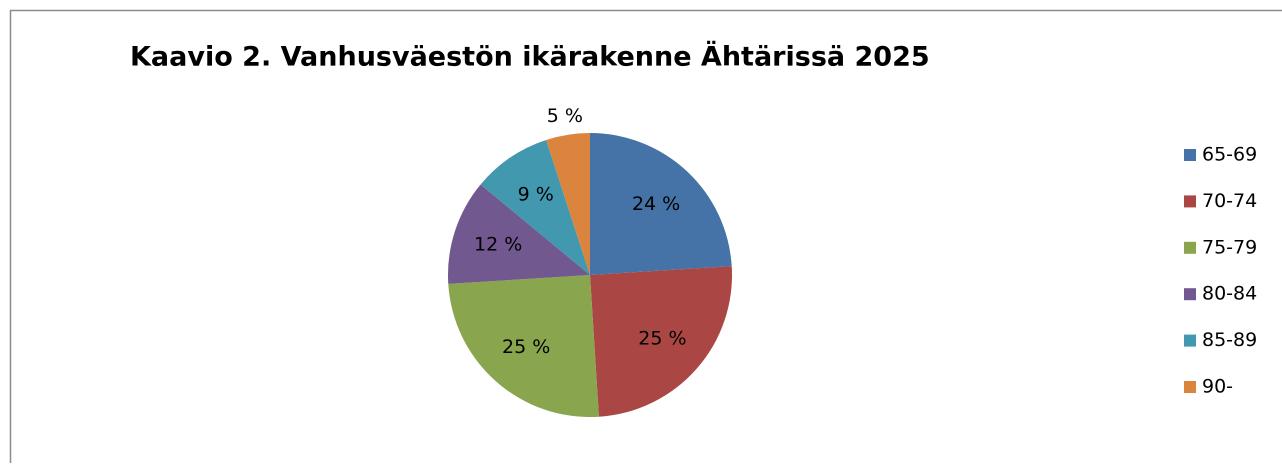 This screenshot has width=1282, height=467. I want to click on legend-label: 85-89, so click(1229, 340).